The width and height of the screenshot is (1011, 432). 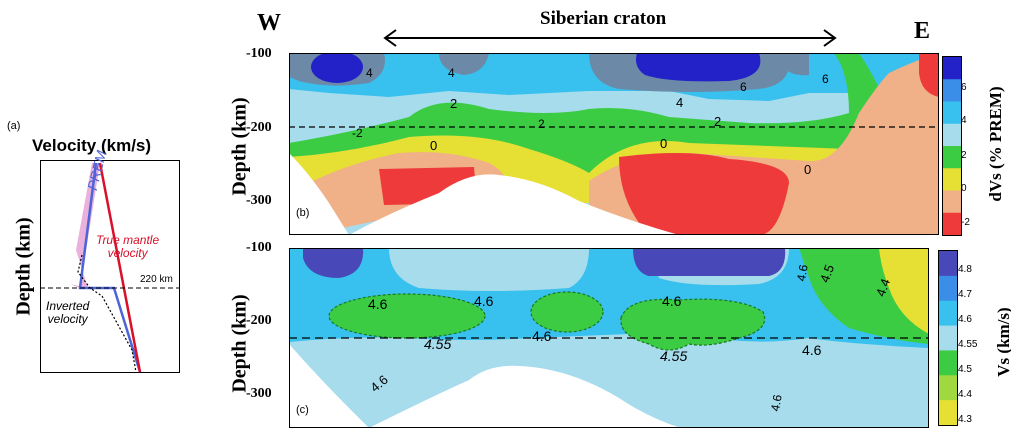 I want to click on panel-b-contour-8: 0, so click(x=664, y=143).